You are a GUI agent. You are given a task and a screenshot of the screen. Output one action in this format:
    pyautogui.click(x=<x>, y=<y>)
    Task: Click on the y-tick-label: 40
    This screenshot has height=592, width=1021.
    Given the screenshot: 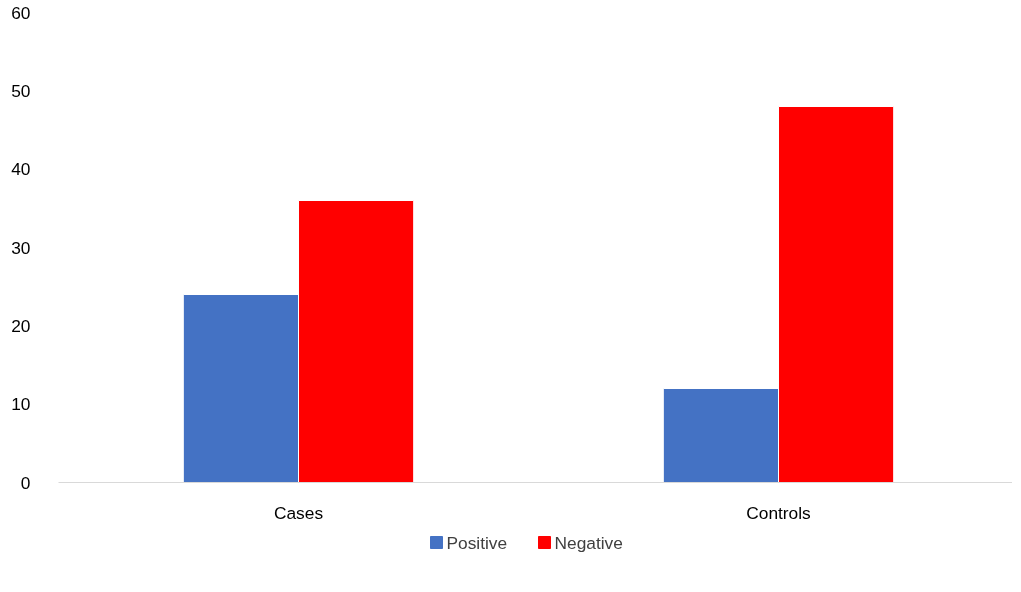 What is the action you would take?
    pyautogui.click(x=21, y=169)
    